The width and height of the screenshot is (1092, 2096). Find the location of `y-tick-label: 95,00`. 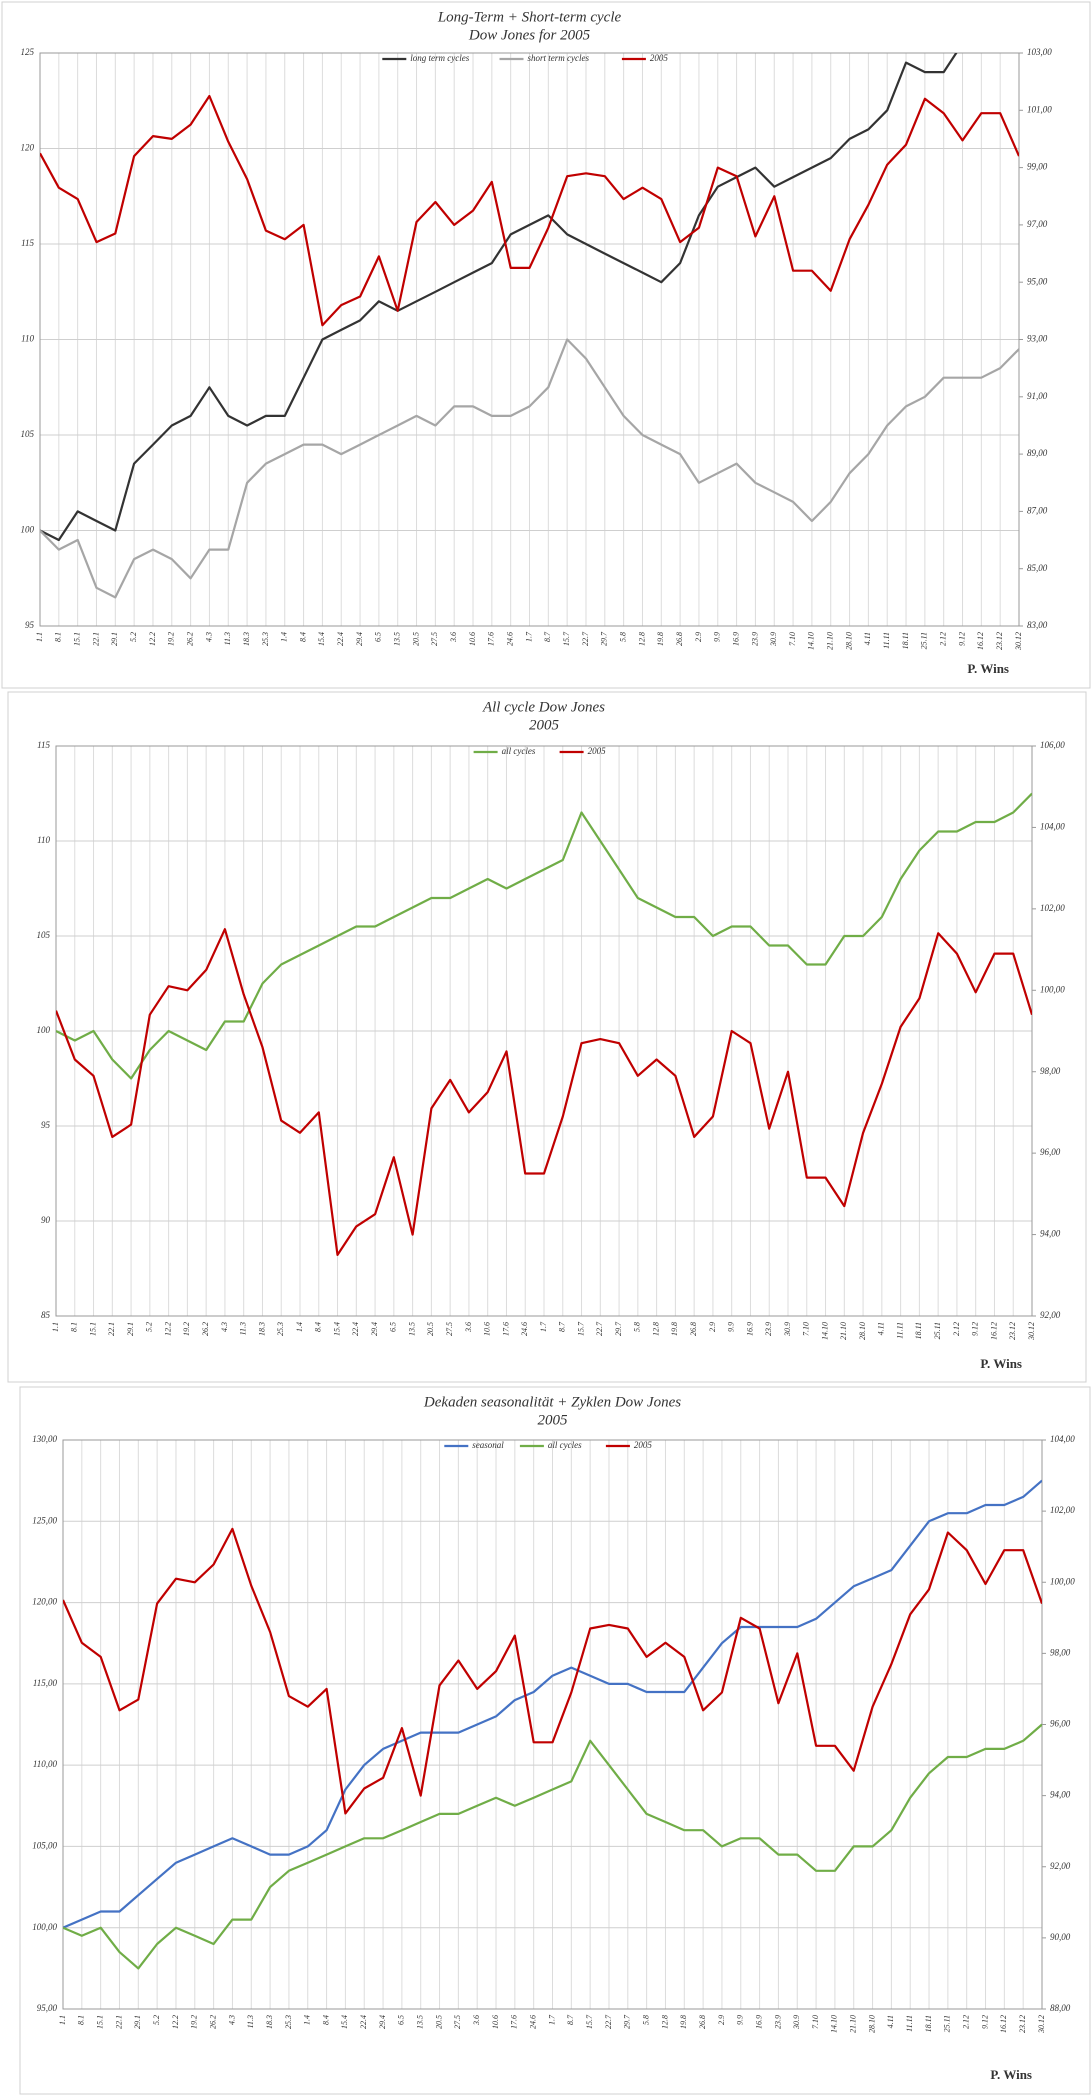

y-tick-label: 95,00 is located at coordinates (47, 2008).